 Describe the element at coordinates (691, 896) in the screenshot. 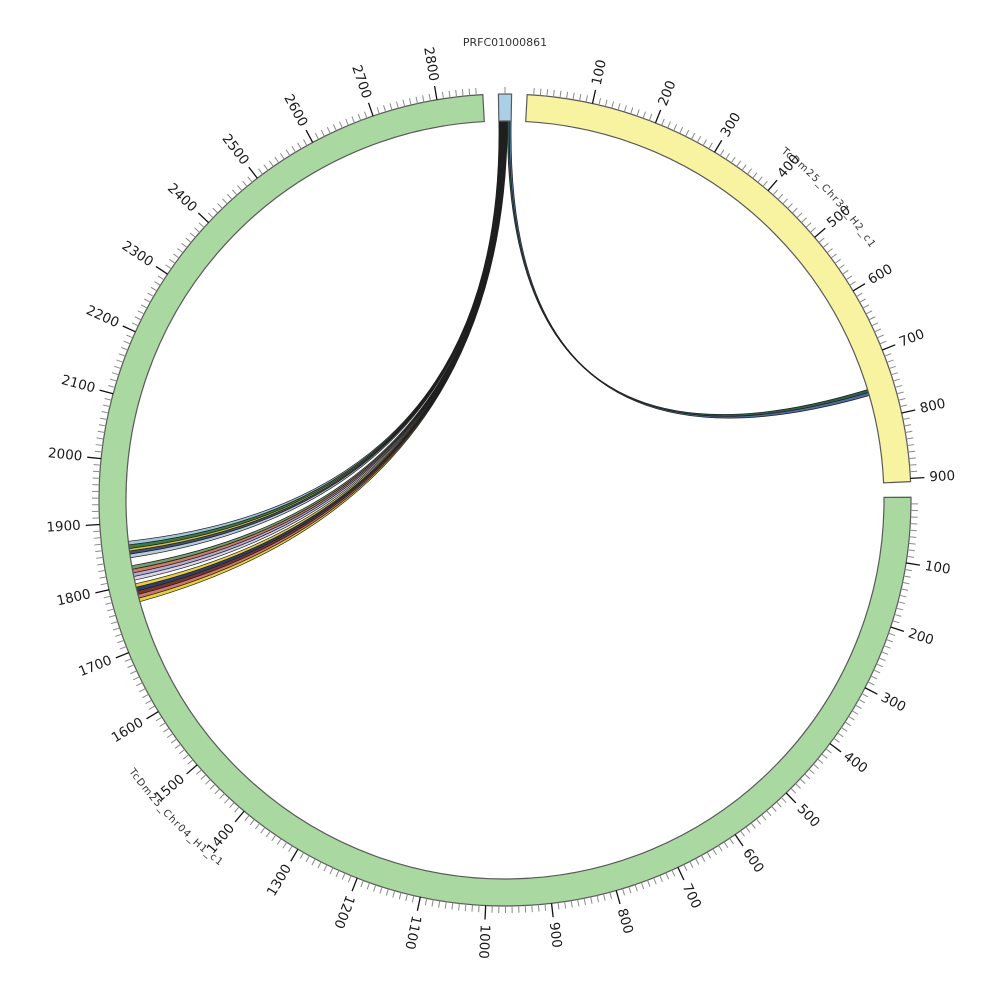

I see `tick-label: 700` at that location.